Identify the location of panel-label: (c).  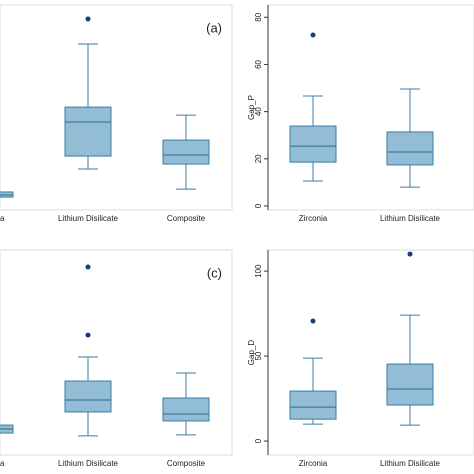
(214, 272).